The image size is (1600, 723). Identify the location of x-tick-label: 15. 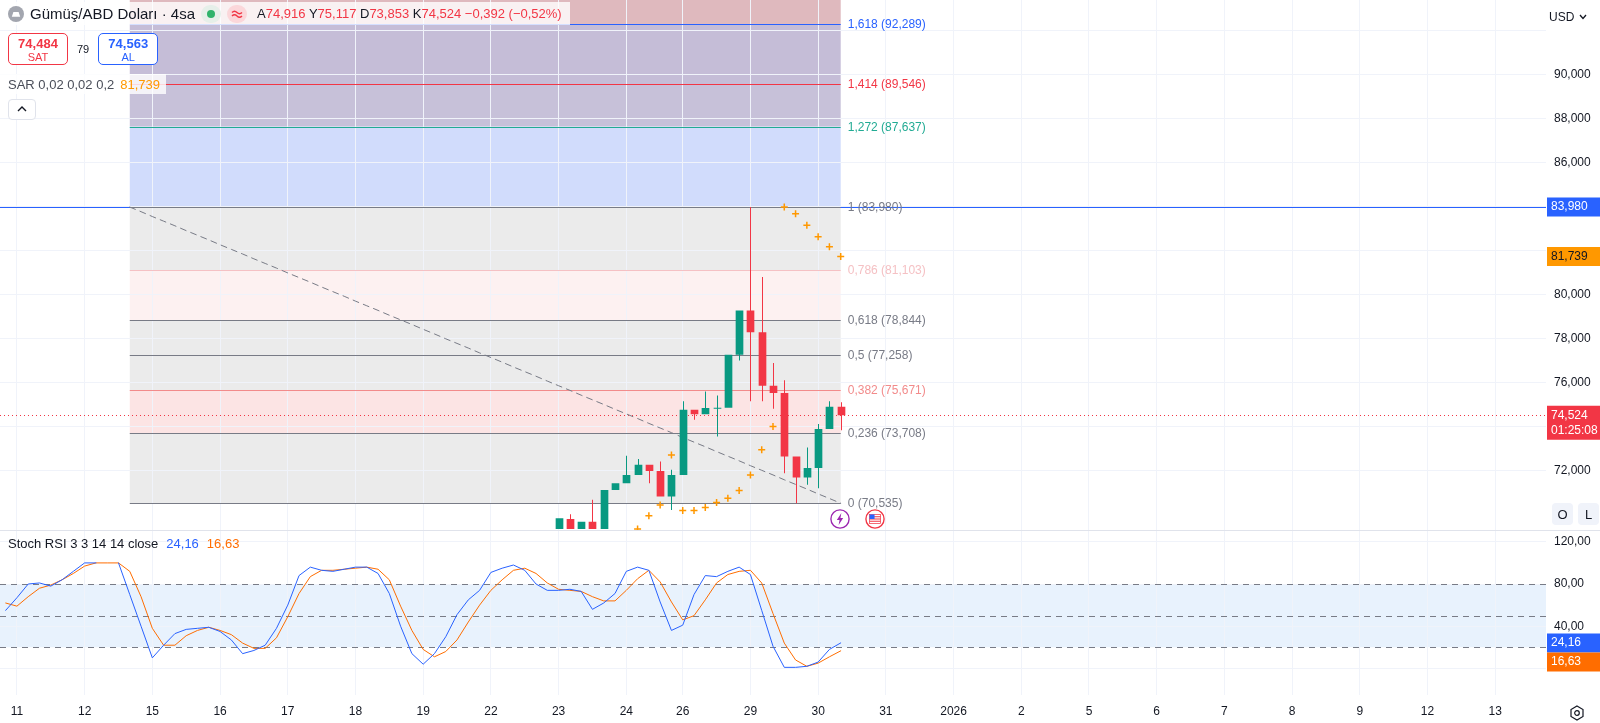
(152, 710).